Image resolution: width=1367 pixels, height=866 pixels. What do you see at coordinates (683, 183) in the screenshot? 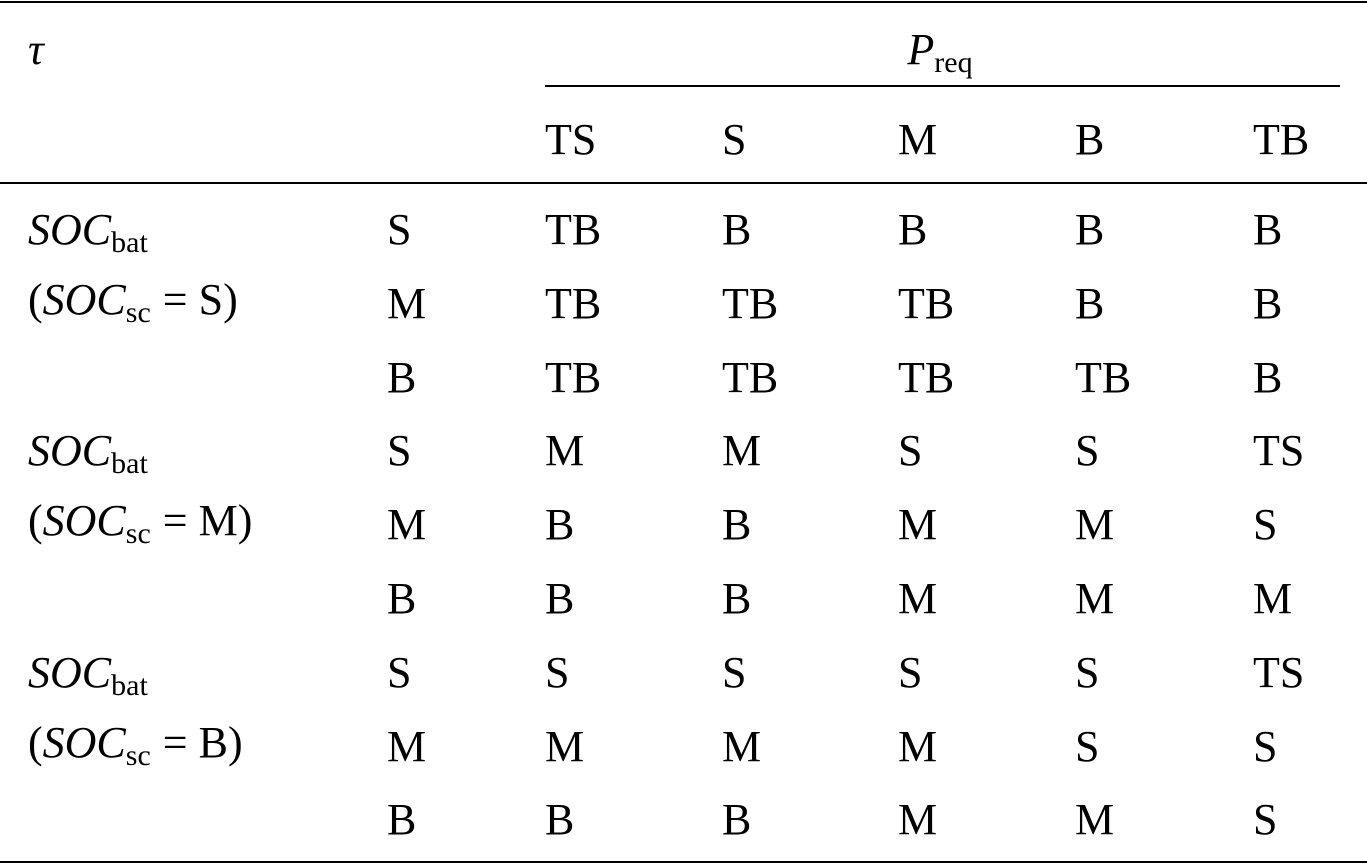
I see `header-rule` at bounding box center [683, 183].